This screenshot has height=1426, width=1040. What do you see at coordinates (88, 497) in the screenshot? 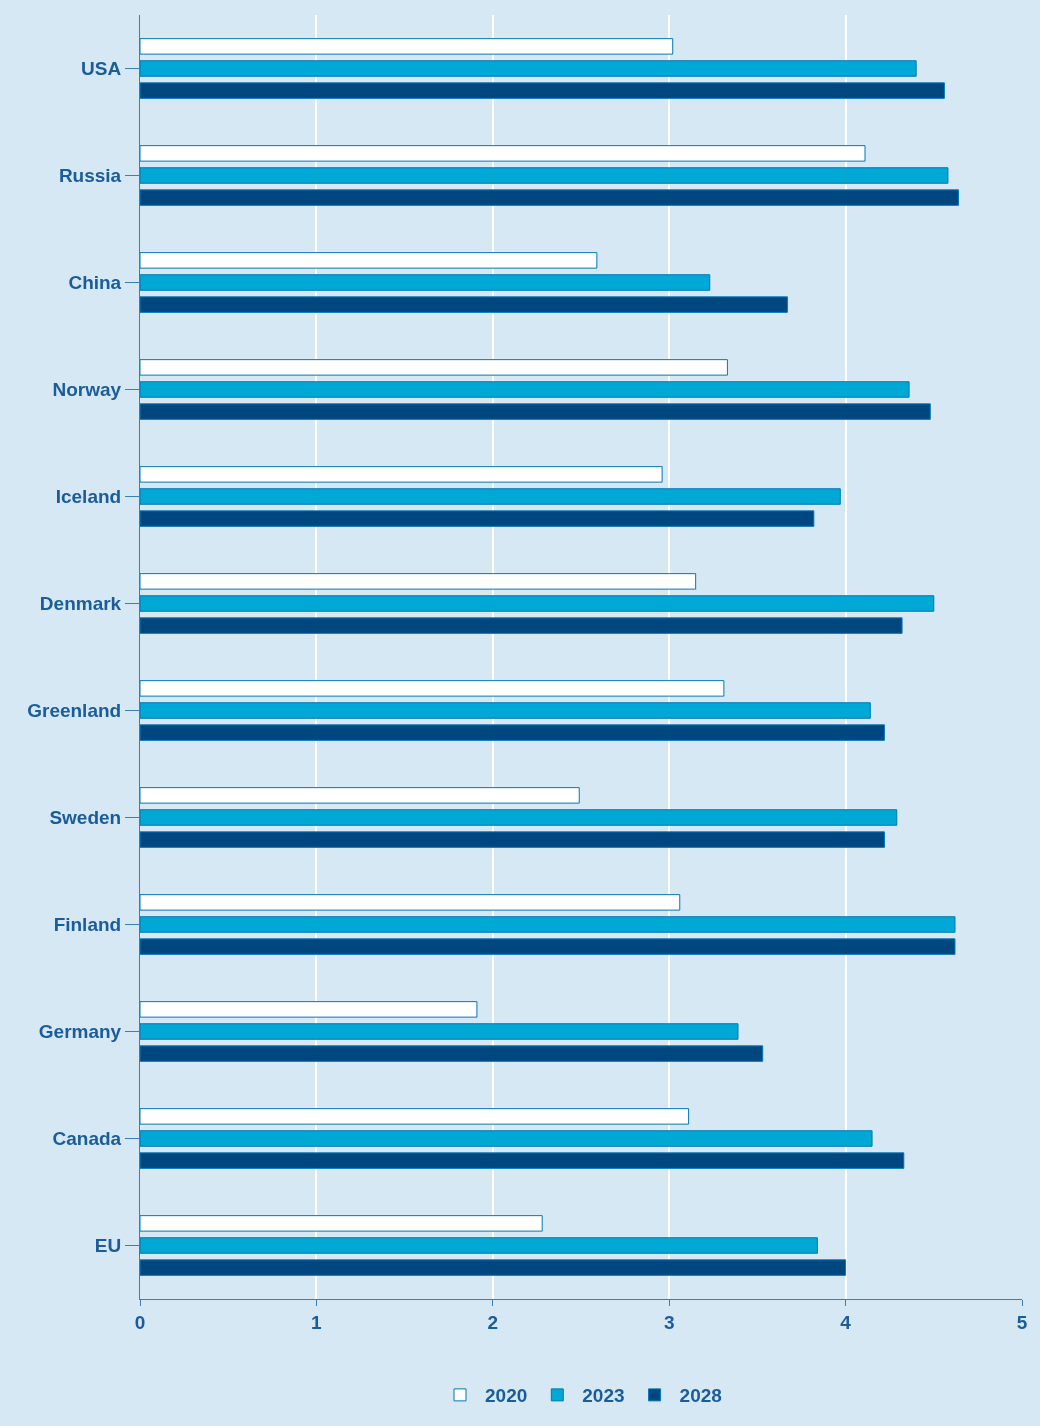
I see `y-tick-label: Iceland` at bounding box center [88, 497].